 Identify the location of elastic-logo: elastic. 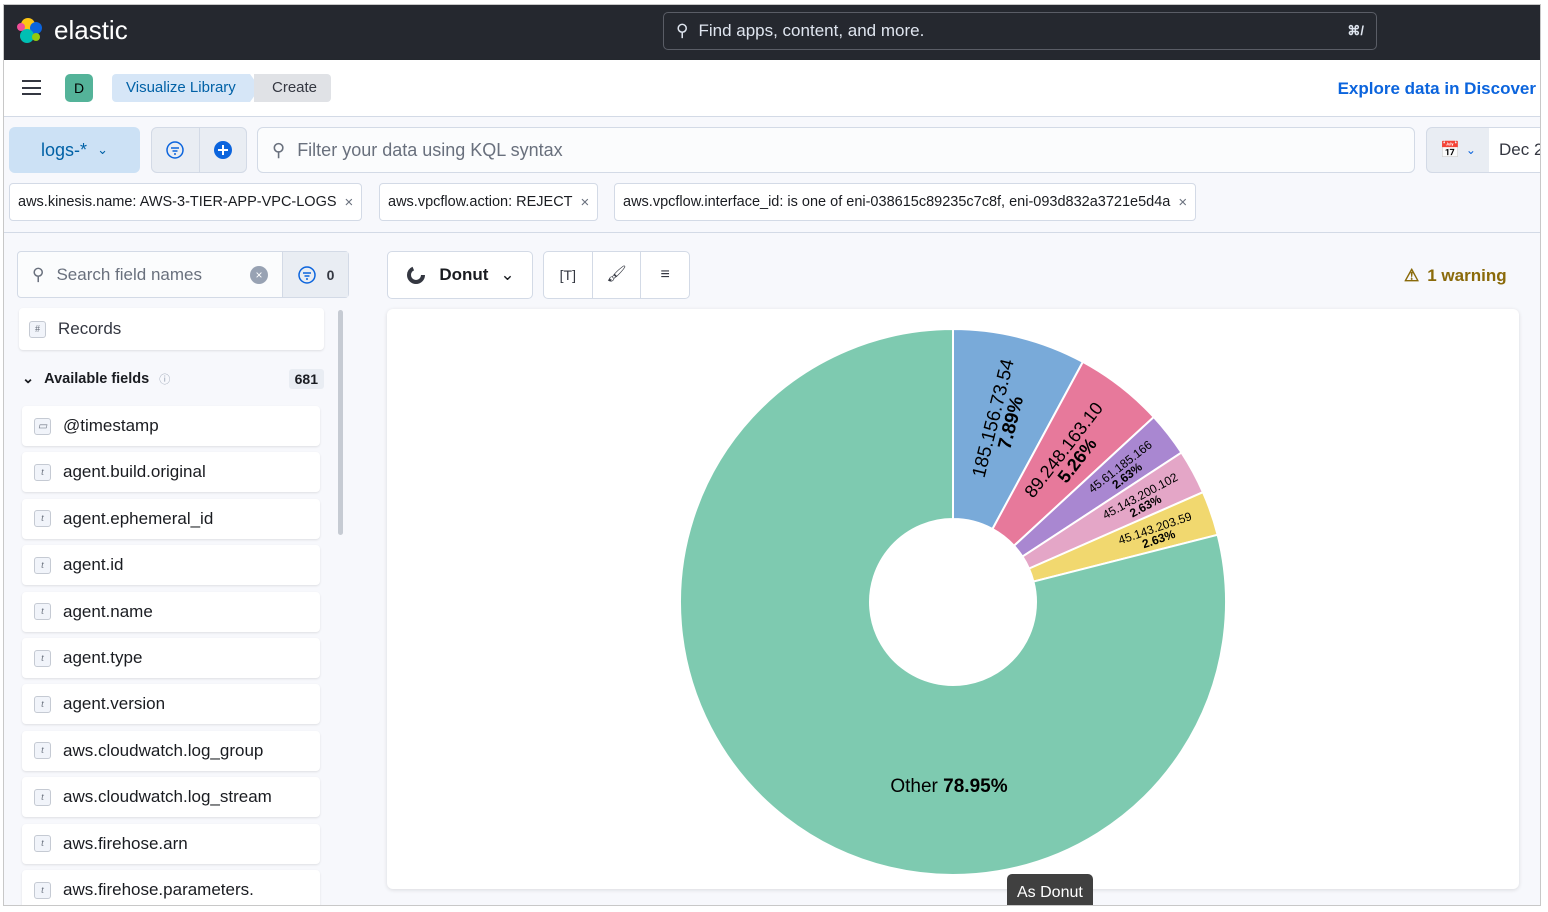
(72, 30).